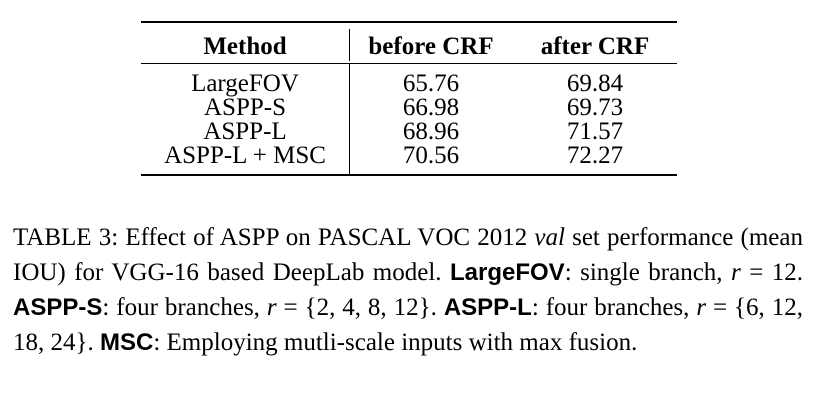 This screenshot has width=819, height=416. What do you see at coordinates (349, 119) in the screenshot?
I see `body-column-separator` at bounding box center [349, 119].